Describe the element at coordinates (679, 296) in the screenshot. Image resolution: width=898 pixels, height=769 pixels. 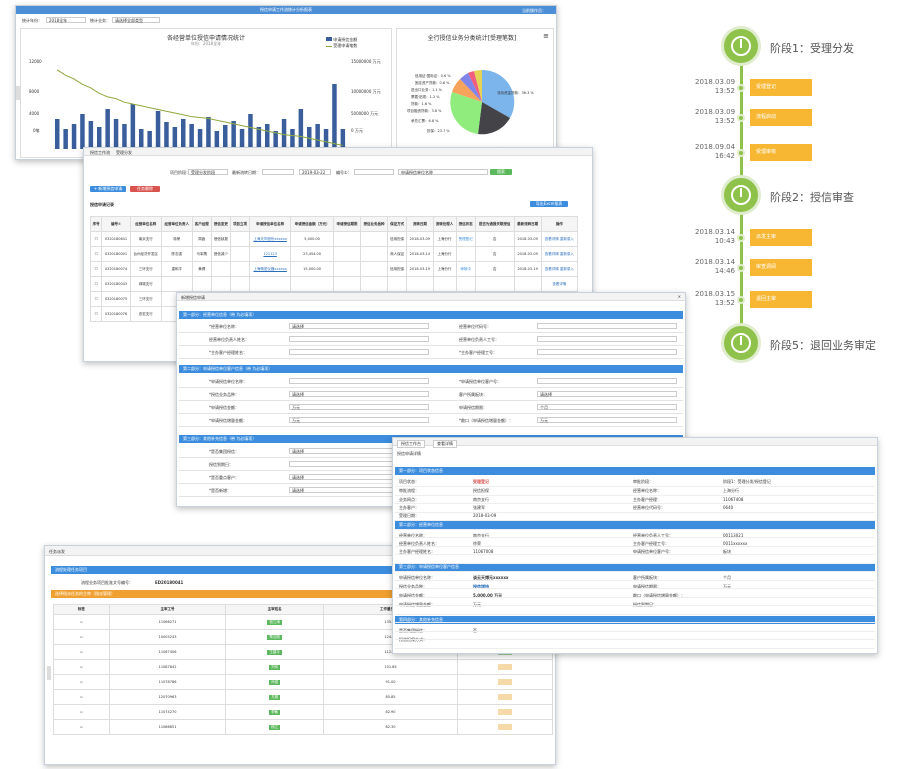
I see `close-icon: ×` at that location.